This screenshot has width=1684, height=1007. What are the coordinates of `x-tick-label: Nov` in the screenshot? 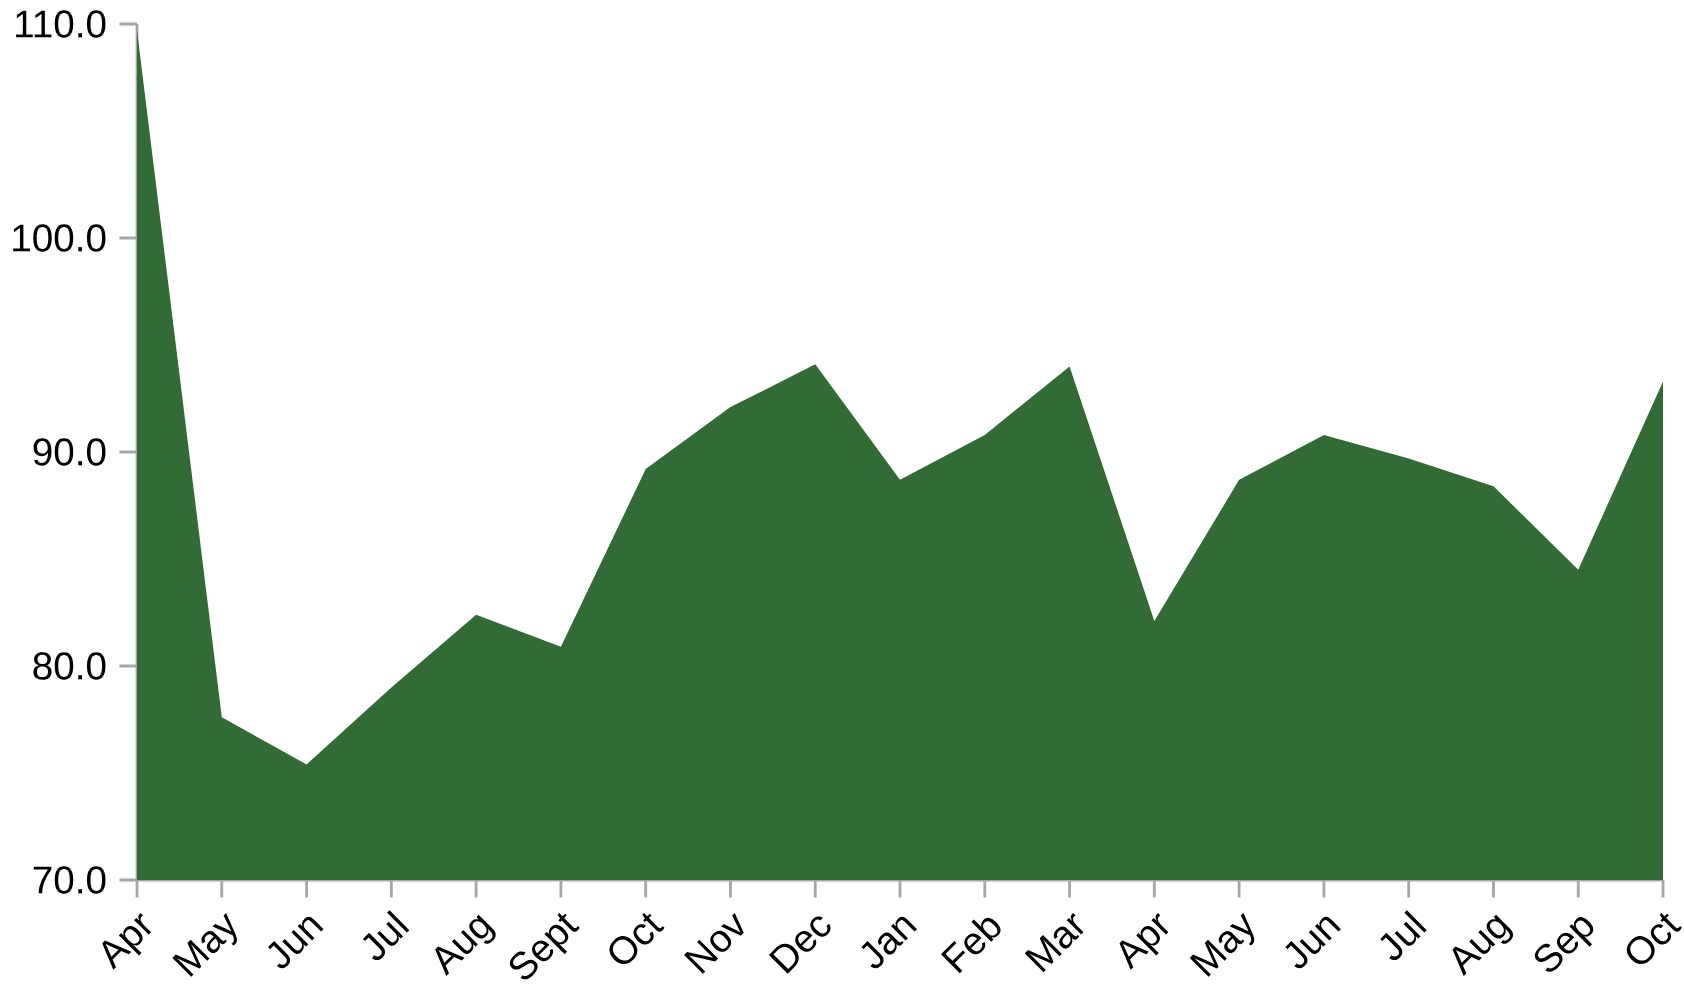 It's located at (714, 943).